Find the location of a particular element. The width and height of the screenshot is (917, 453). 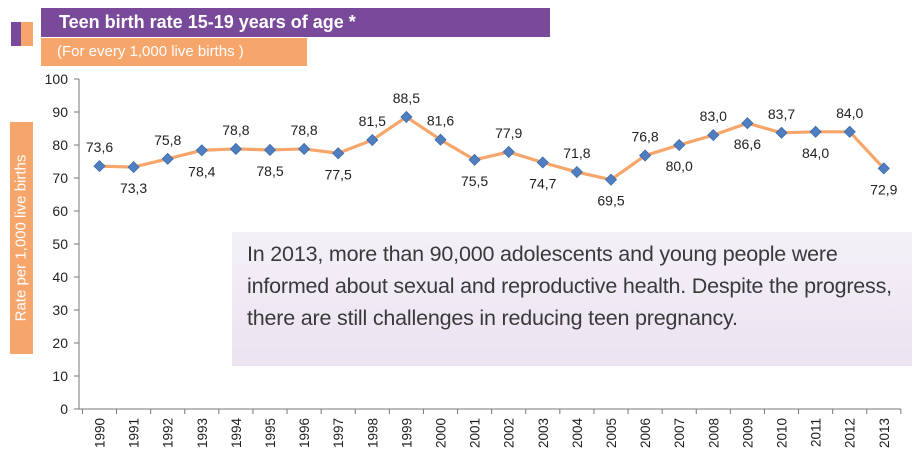

x-tick-label: 1995 is located at coordinates (270, 433).